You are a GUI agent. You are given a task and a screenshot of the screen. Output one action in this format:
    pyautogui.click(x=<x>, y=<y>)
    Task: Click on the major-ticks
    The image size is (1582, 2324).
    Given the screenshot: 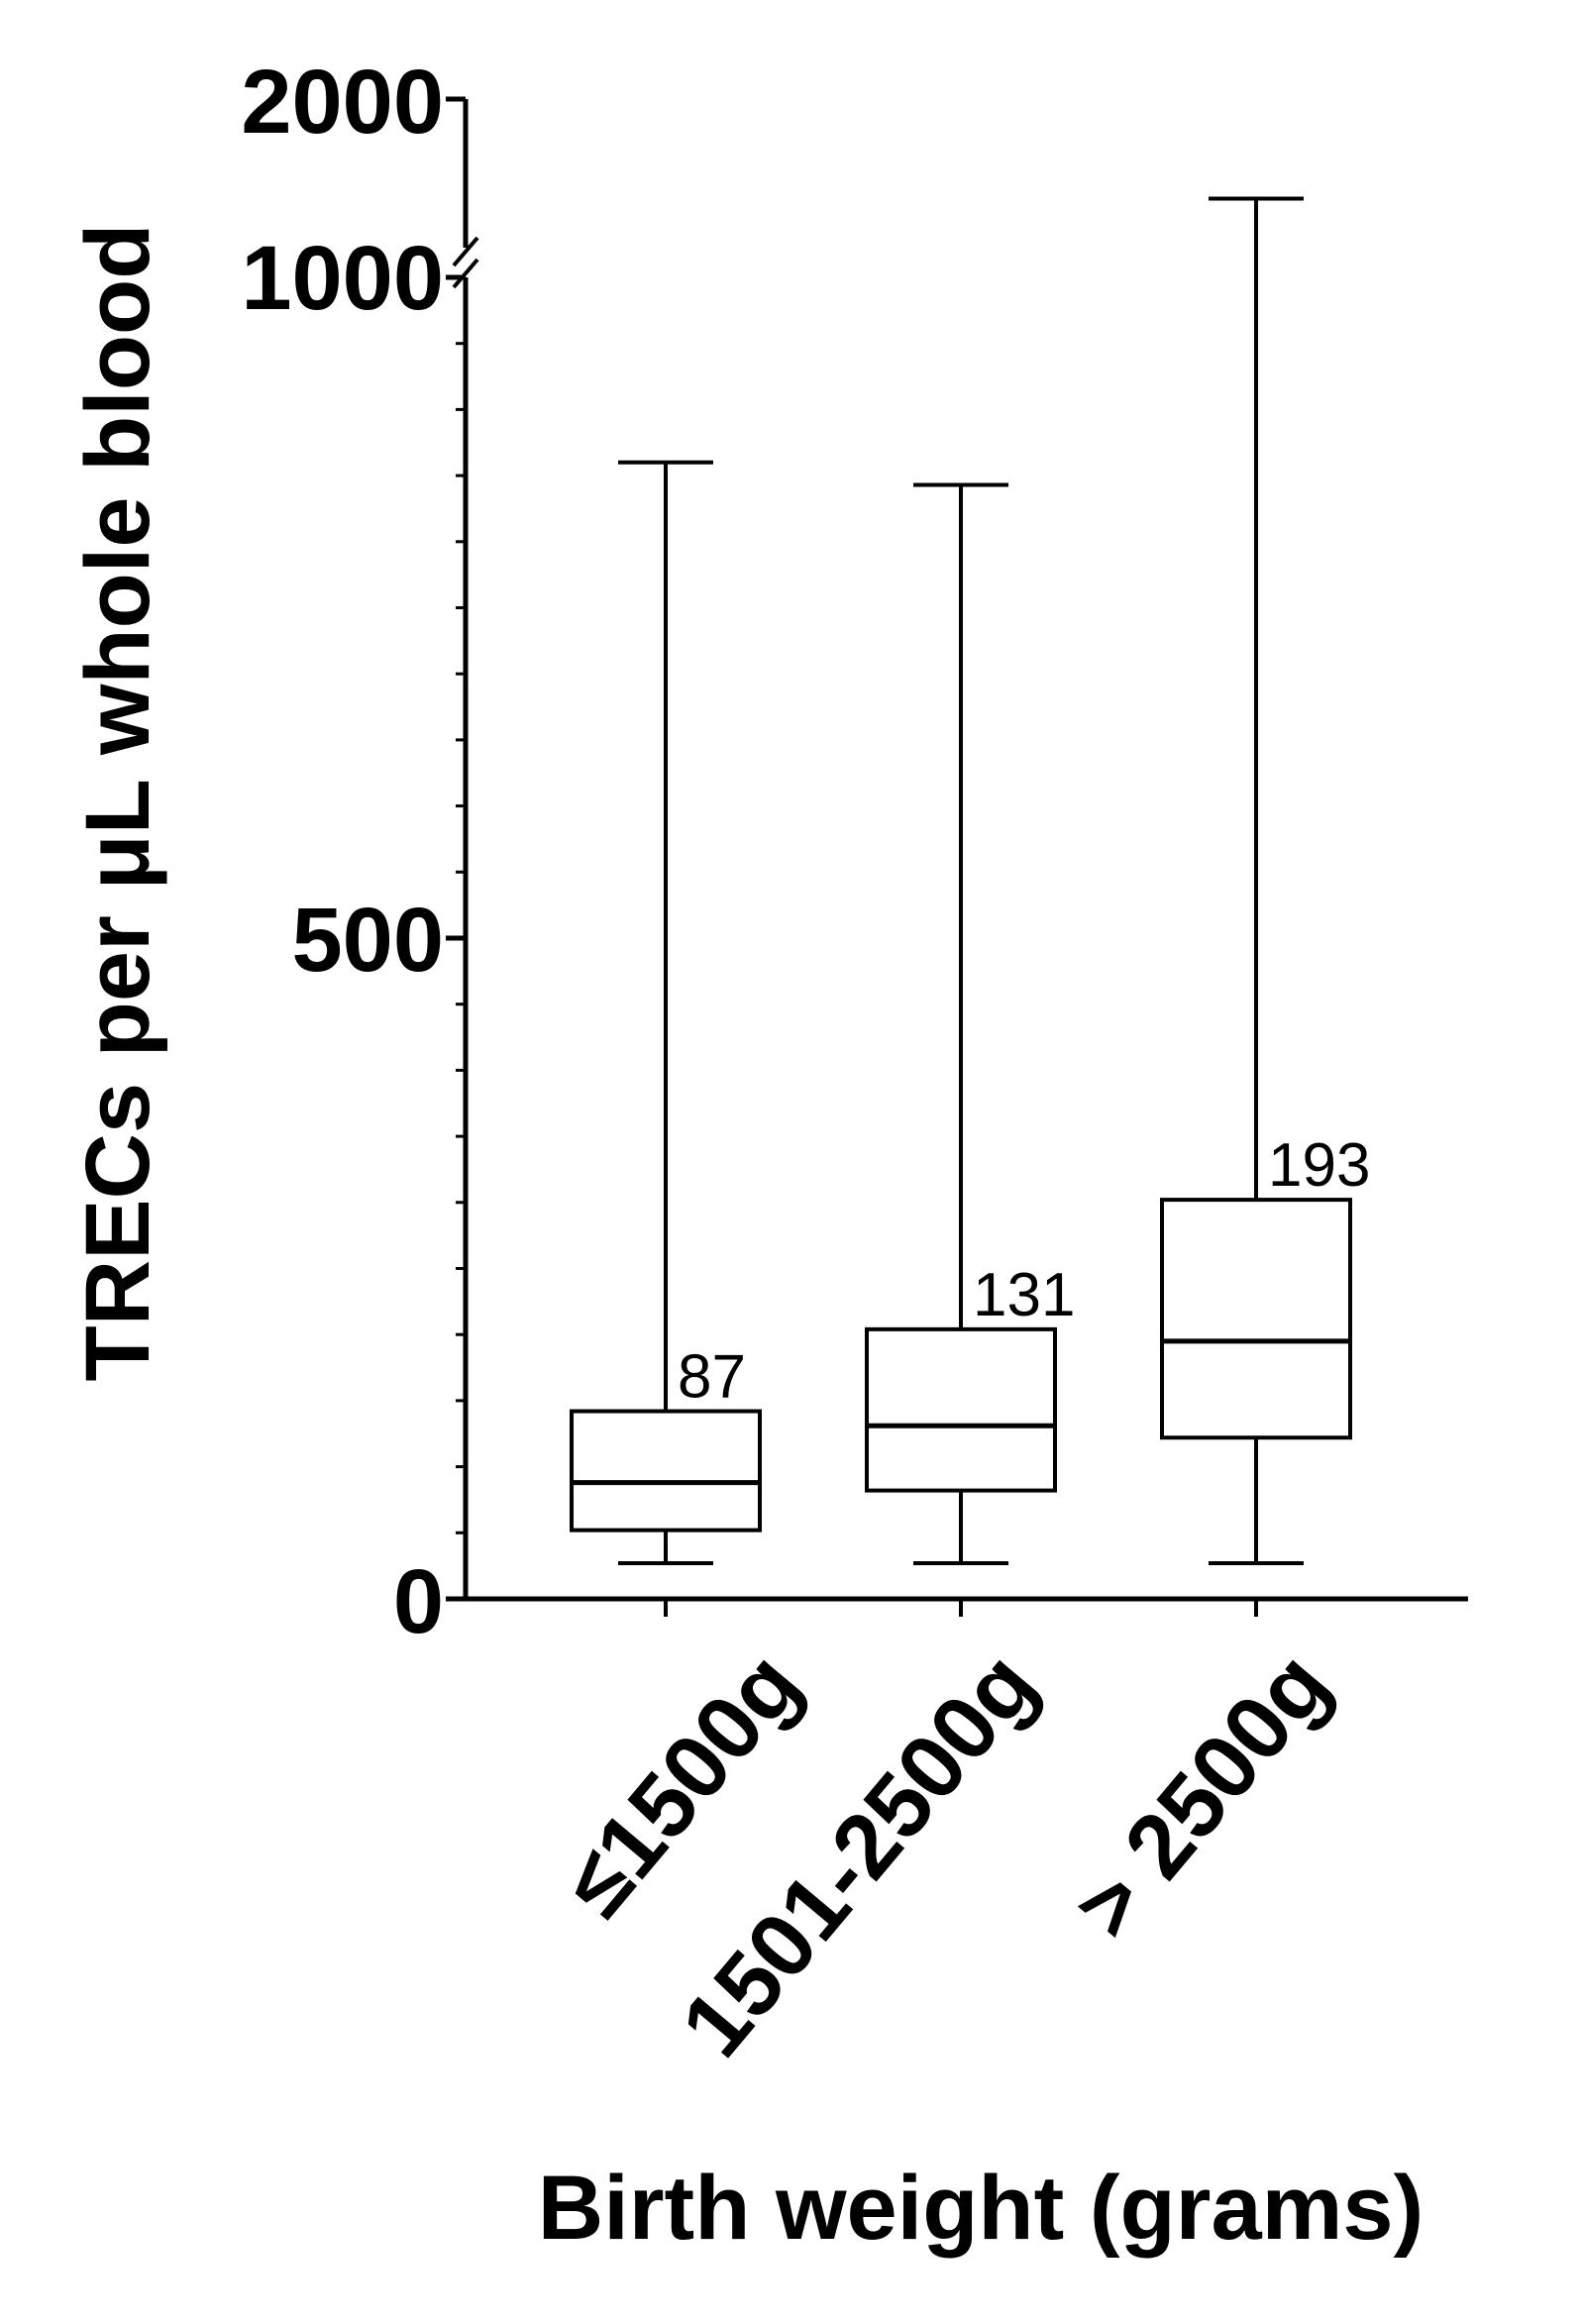 What is the action you would take?
    pyautogui.click(x=456, y=849)
    